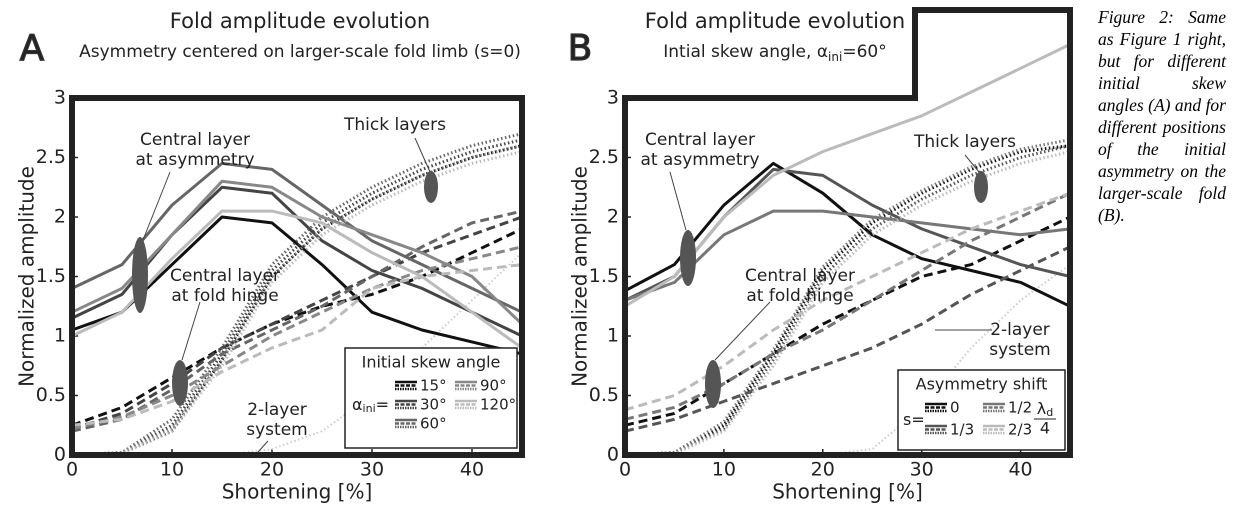 The width and height of the screenshot is (1233, 506). I want to click on subtitle-sub: ini, so click(835, 57).